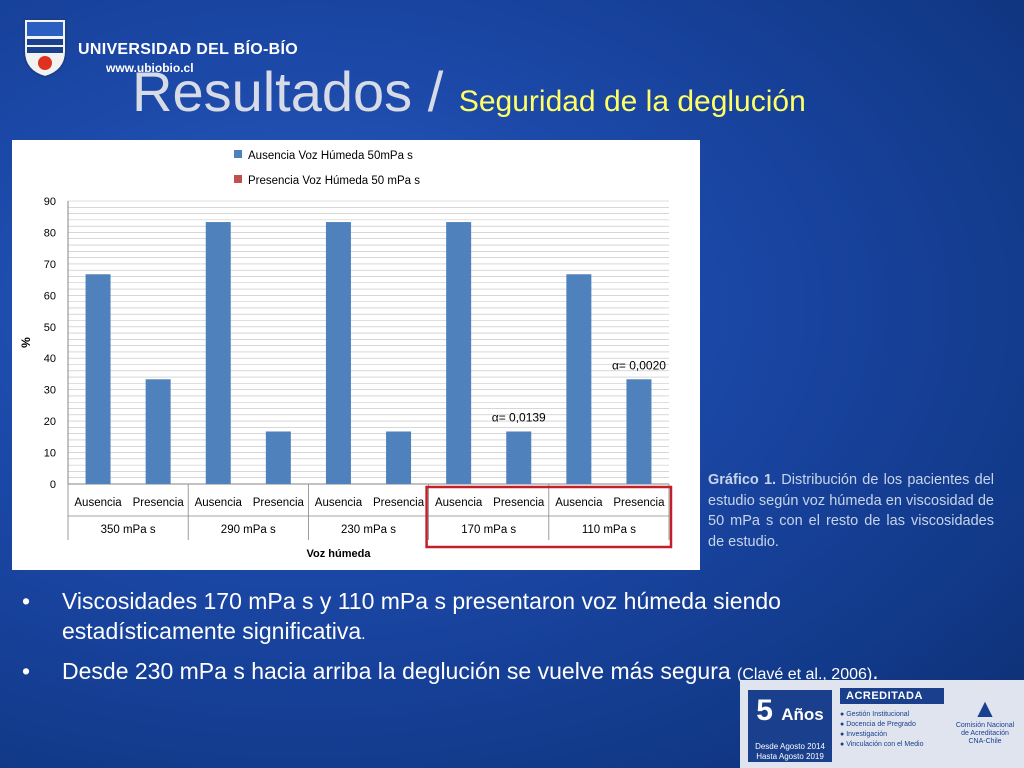  What do you see at coordinates (50, 233) in the screenshot?
I see `y-tick-label: 80` at bounding box center [50, 233].